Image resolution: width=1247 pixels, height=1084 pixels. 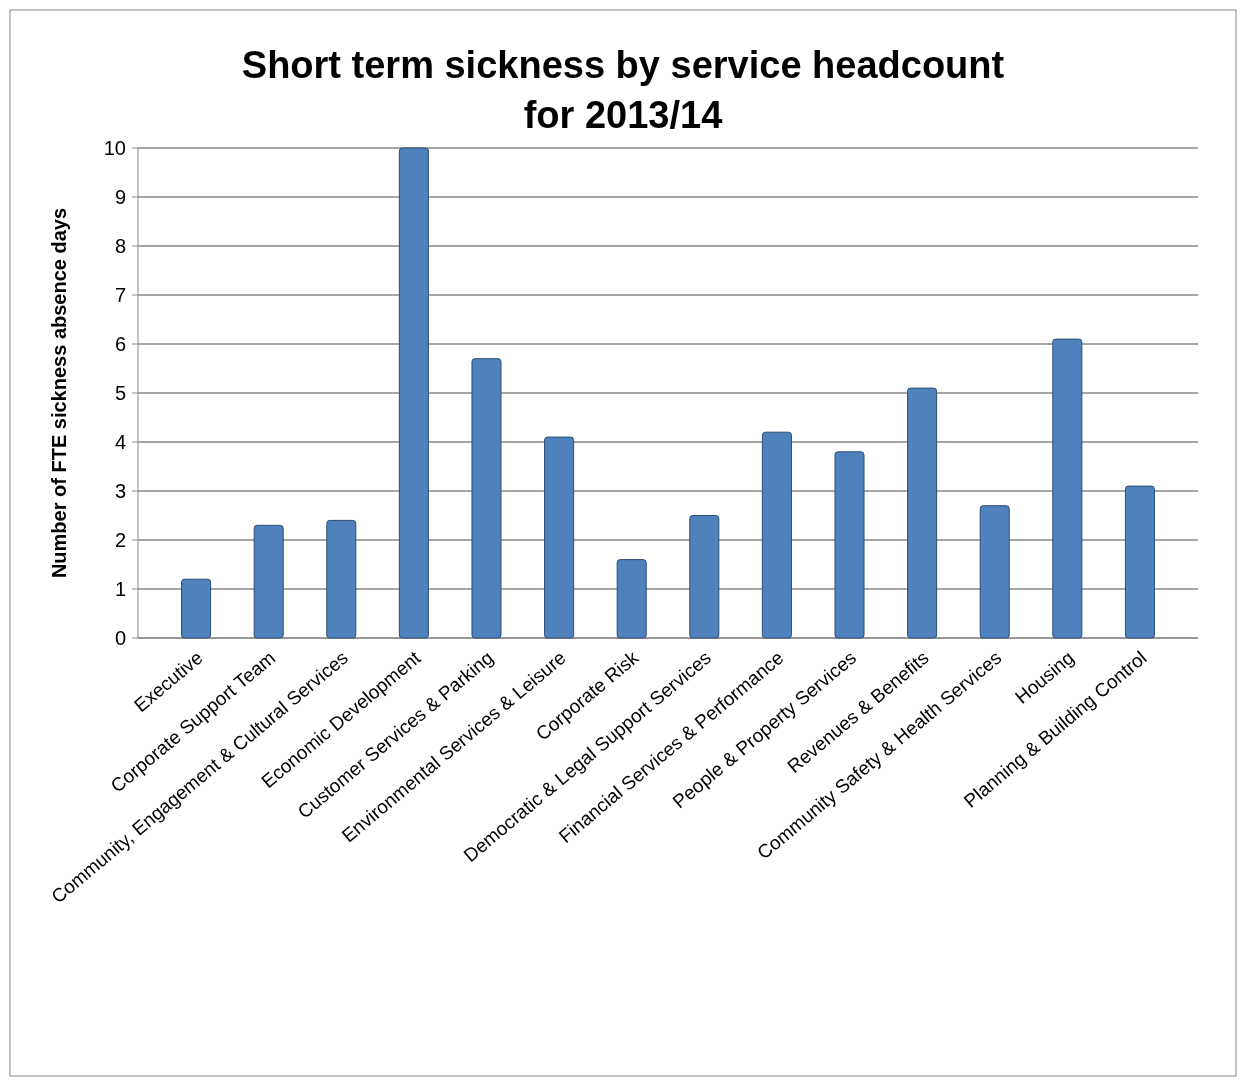 I want to click on y-tick-label: 2, so click(x=120, y=540).